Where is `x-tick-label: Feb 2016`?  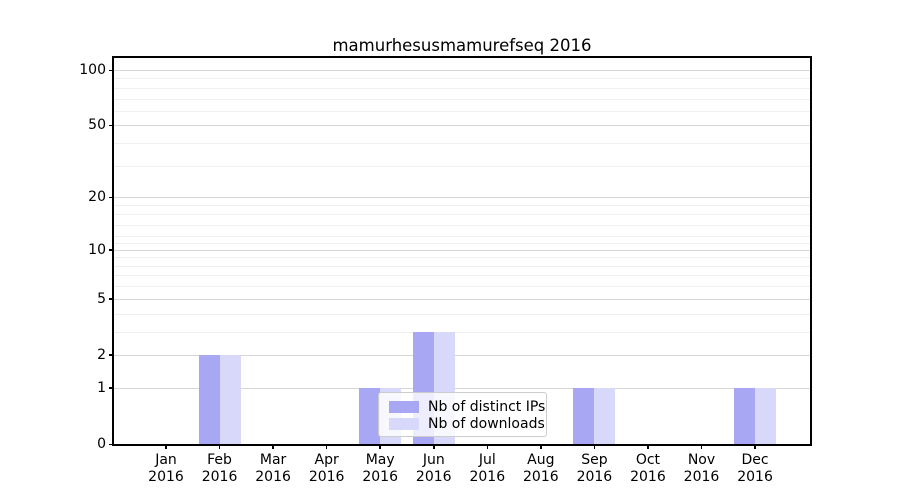 x-tick-label: Feb 2016 is located at coordinates (220, 469).